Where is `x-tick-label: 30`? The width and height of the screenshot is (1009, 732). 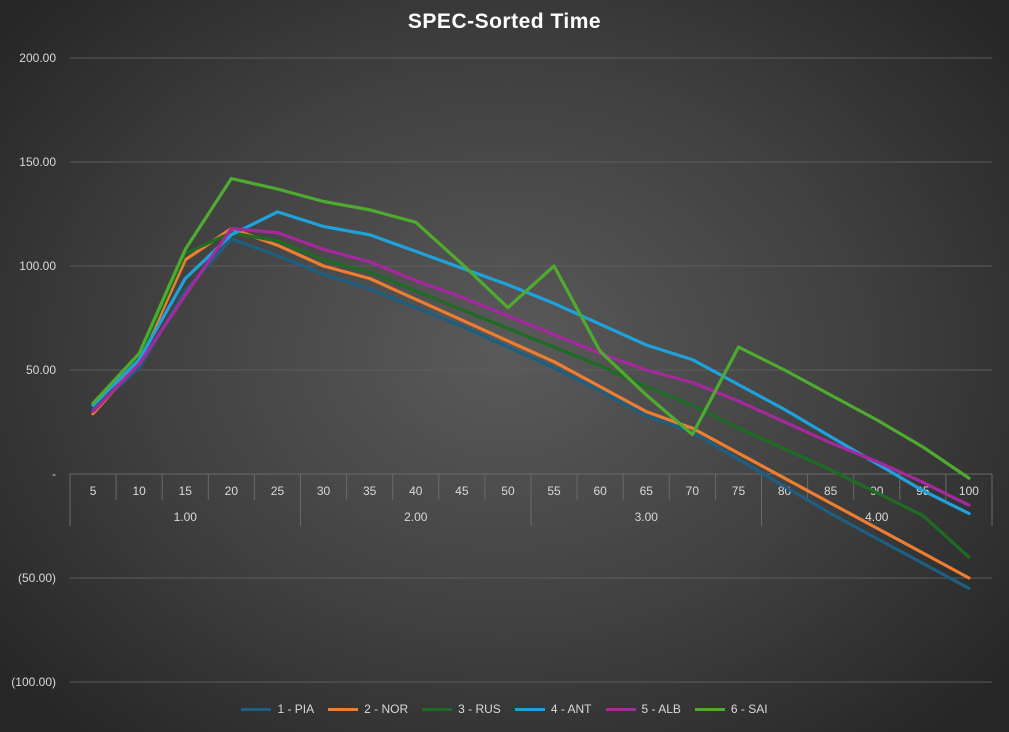
x-tick-label: 30 is located at coordinates (324, 491).